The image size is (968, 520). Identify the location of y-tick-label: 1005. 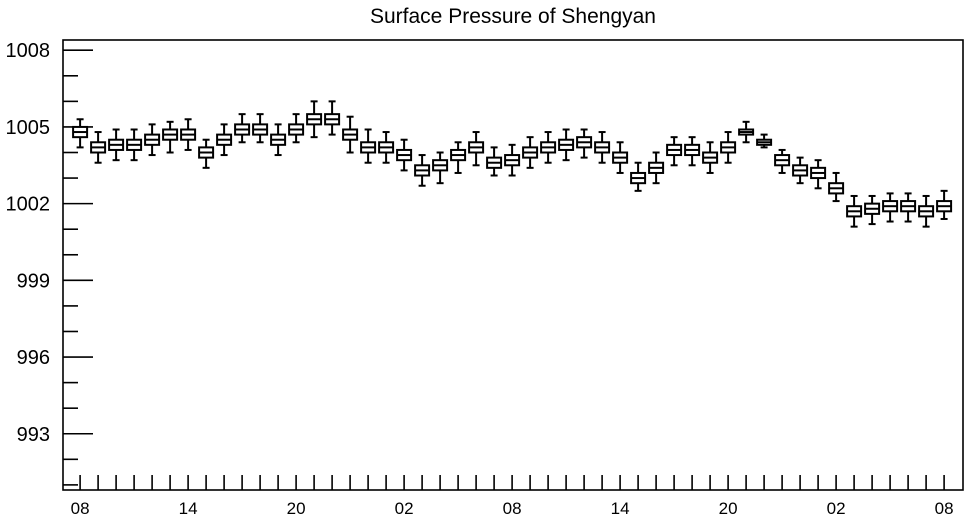
(28, 128).